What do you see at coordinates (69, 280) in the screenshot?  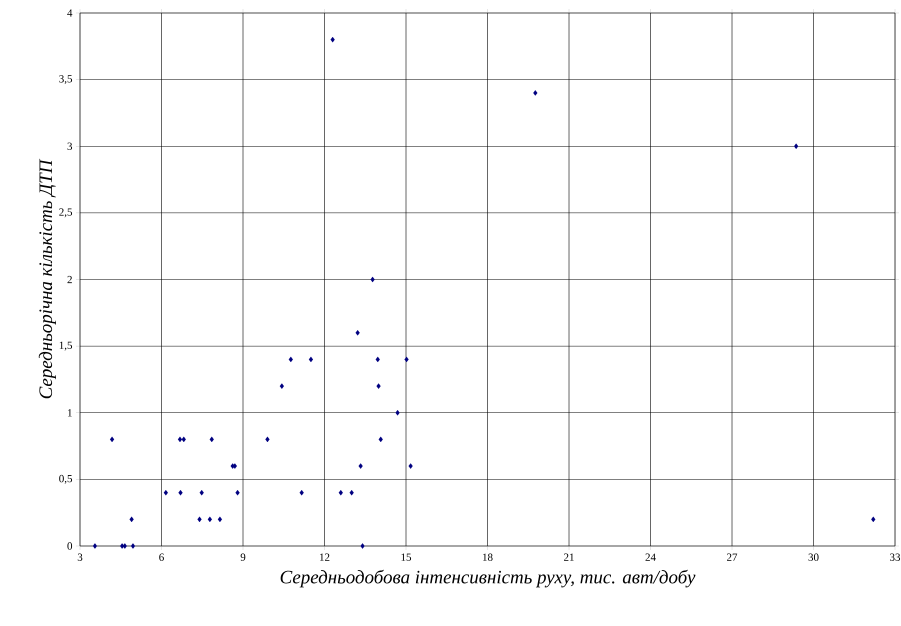 I see `y-tick-label: 2` at bounding box center [69, 280].